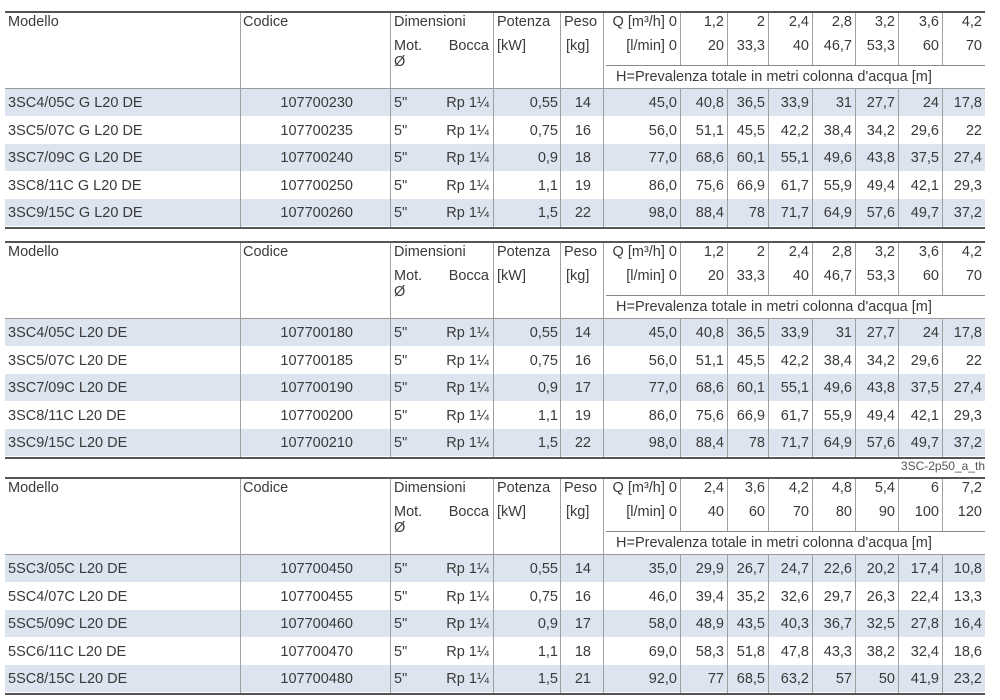  What do you see at coordinates (843, 103) in the screenshot?
I see `cell-head-value: 31` at bounding box center [843, 103].